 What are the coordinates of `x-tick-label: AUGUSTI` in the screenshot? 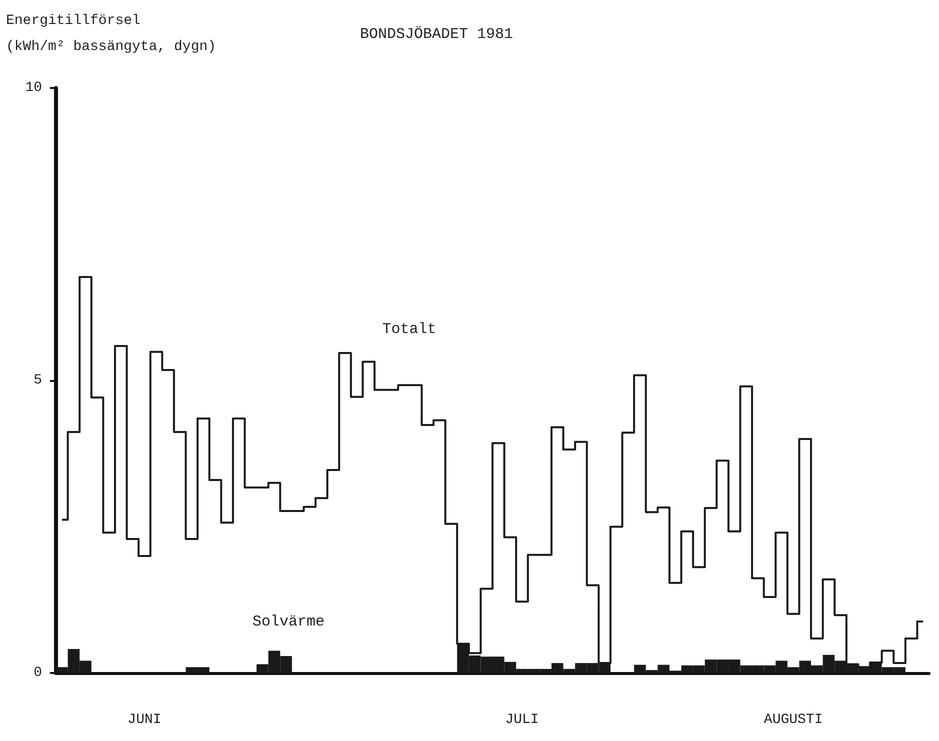 It's located at (793, 720).